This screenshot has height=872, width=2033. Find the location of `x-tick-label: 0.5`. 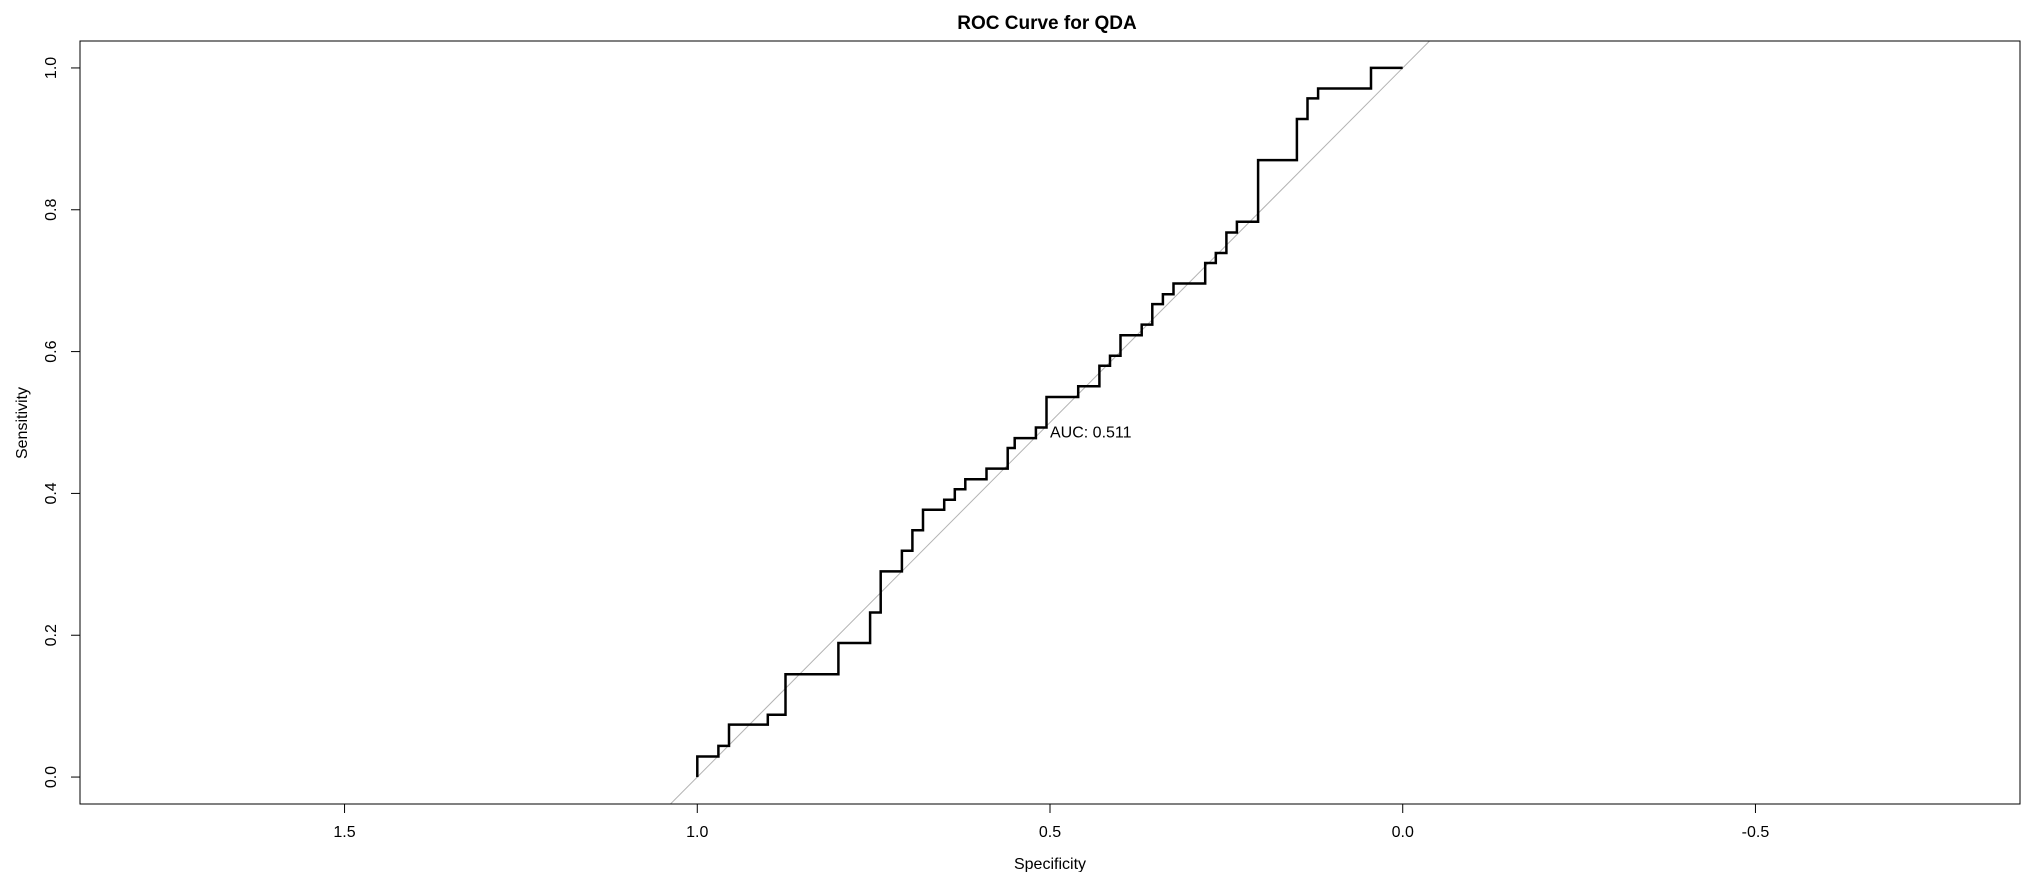

x-tick-label: 0.5 is located at coordinates (1050, 832).